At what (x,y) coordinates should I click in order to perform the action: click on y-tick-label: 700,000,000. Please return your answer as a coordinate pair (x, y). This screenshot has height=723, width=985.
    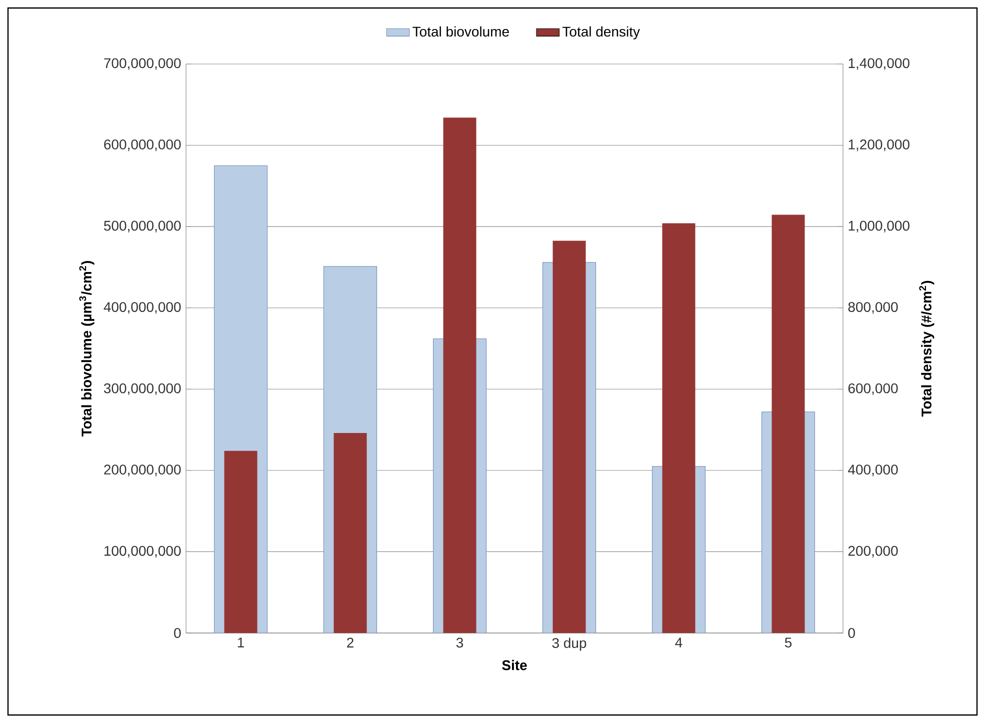
    Looking at the image, I should click on (142, 64).